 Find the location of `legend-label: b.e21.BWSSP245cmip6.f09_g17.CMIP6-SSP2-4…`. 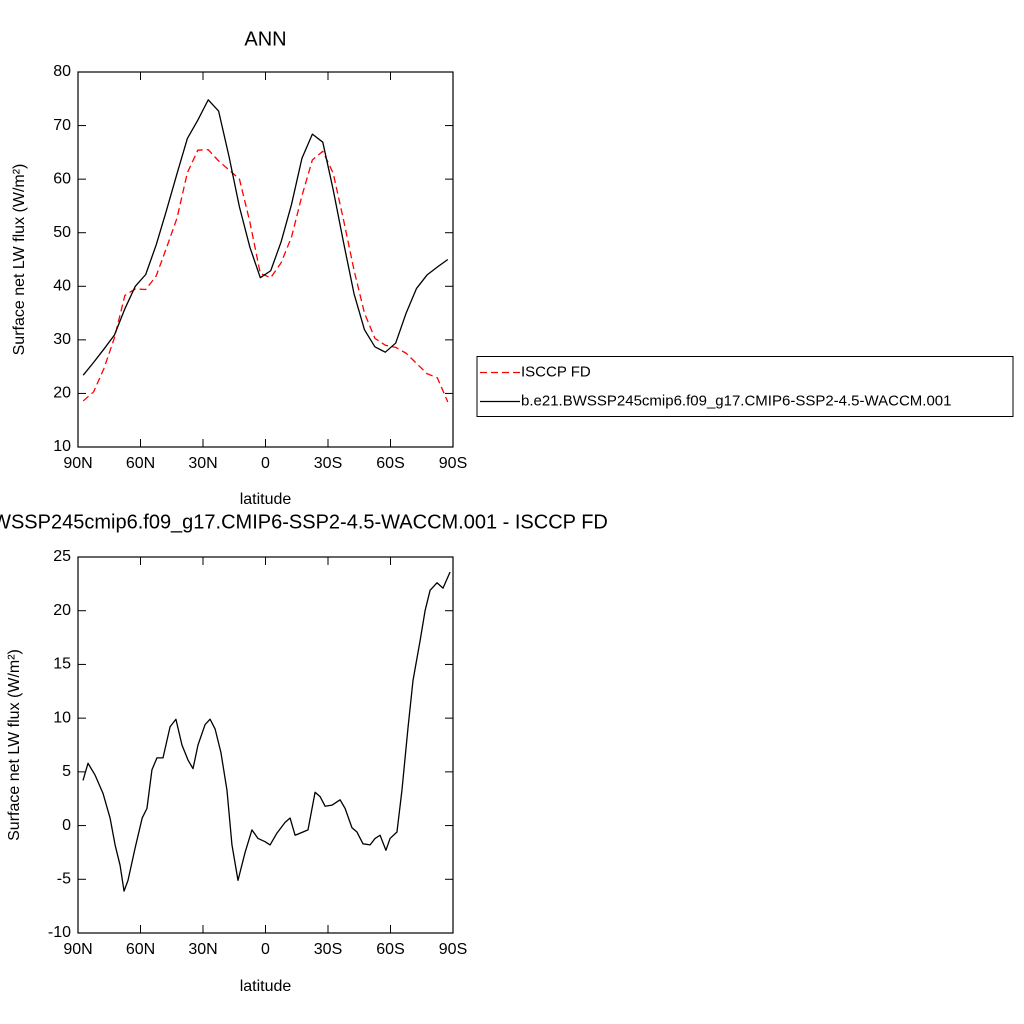

legend-label: b.e21.BWSSP245cmip6.f09_g17.CMIP6-SSP2-4… is located at coordinates (736, 400).